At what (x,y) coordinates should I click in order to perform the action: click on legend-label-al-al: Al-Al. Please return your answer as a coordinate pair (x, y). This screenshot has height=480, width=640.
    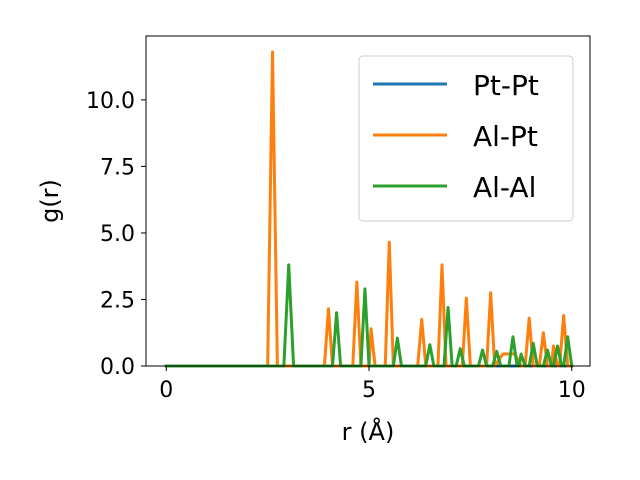
    Looking at the image, I should click on (504, 187).